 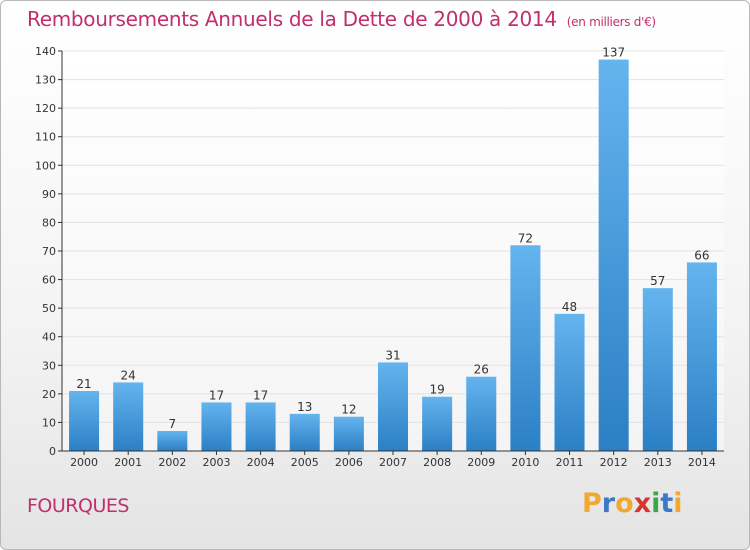 What do you see at coordinates (49, 280) in the screenshot?
I see `y-tick-label: 60` at bounding box center [49, 280].